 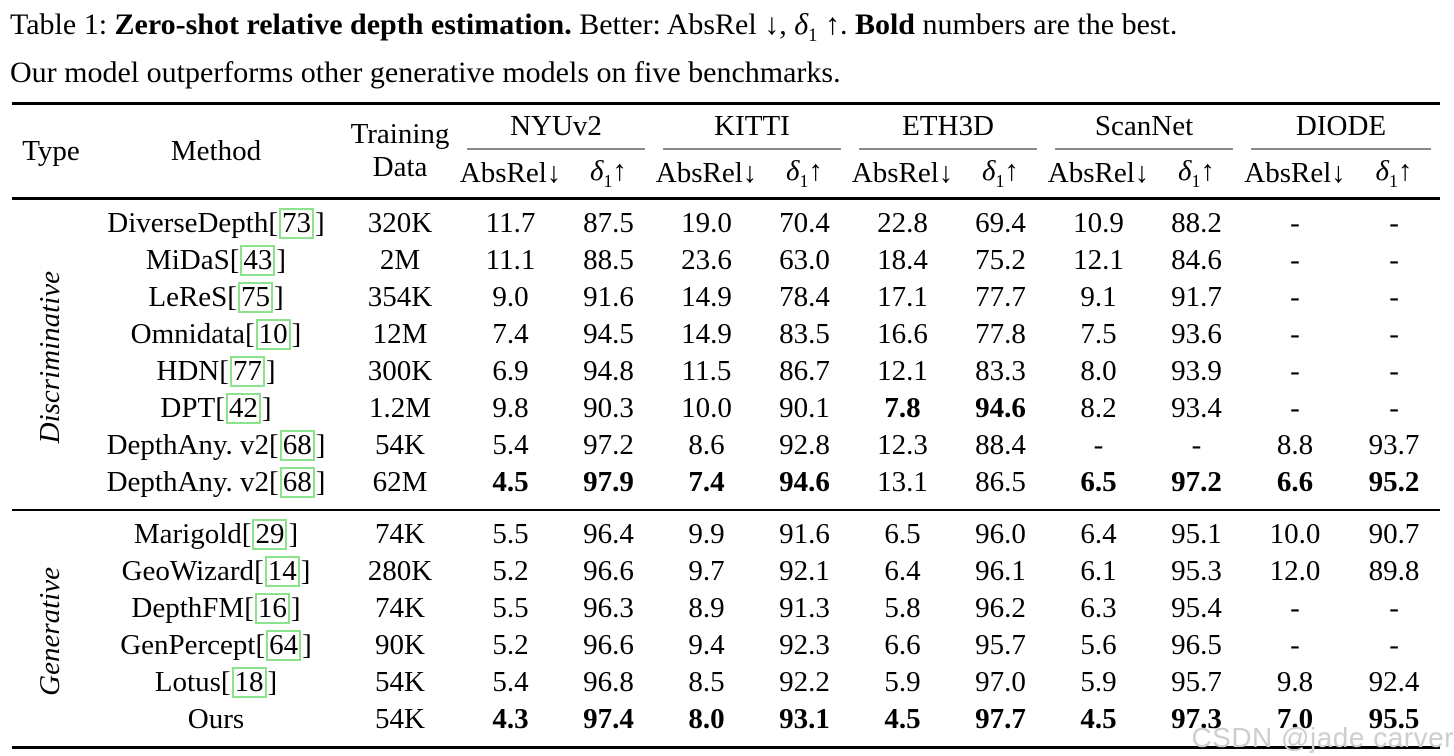 I want to click on value-cell: 18.4, so click(x=902, y=260).